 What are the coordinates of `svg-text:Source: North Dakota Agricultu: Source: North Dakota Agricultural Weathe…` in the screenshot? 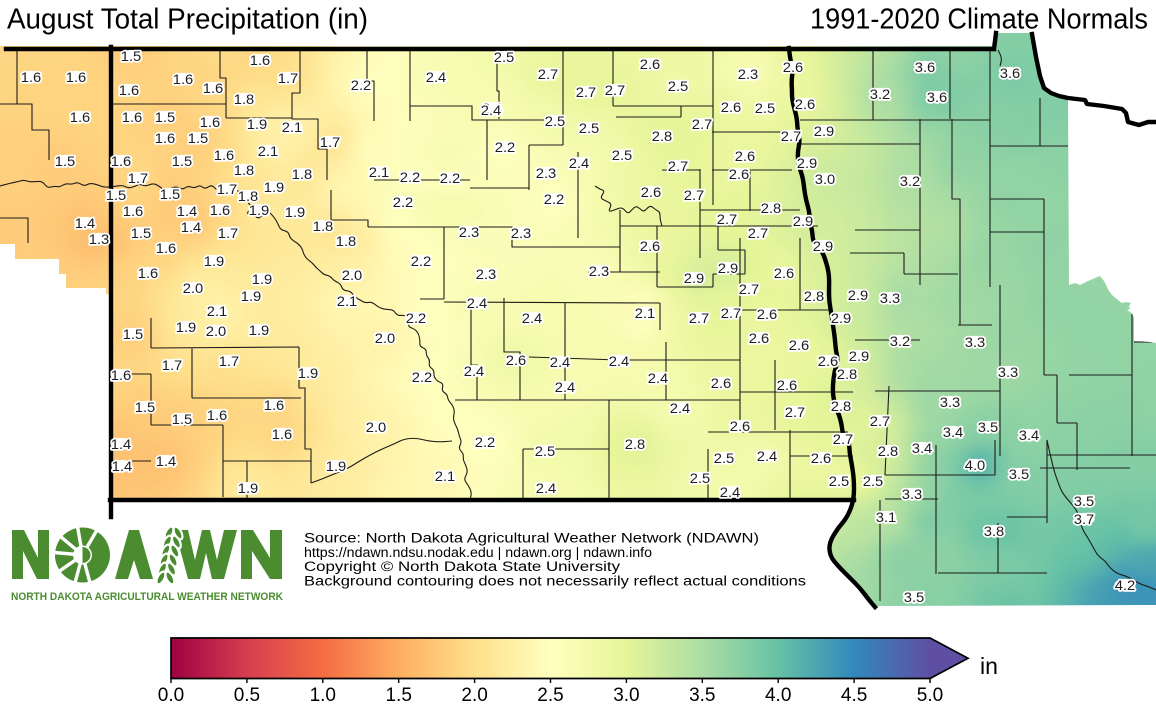 It's located at (531, 538).